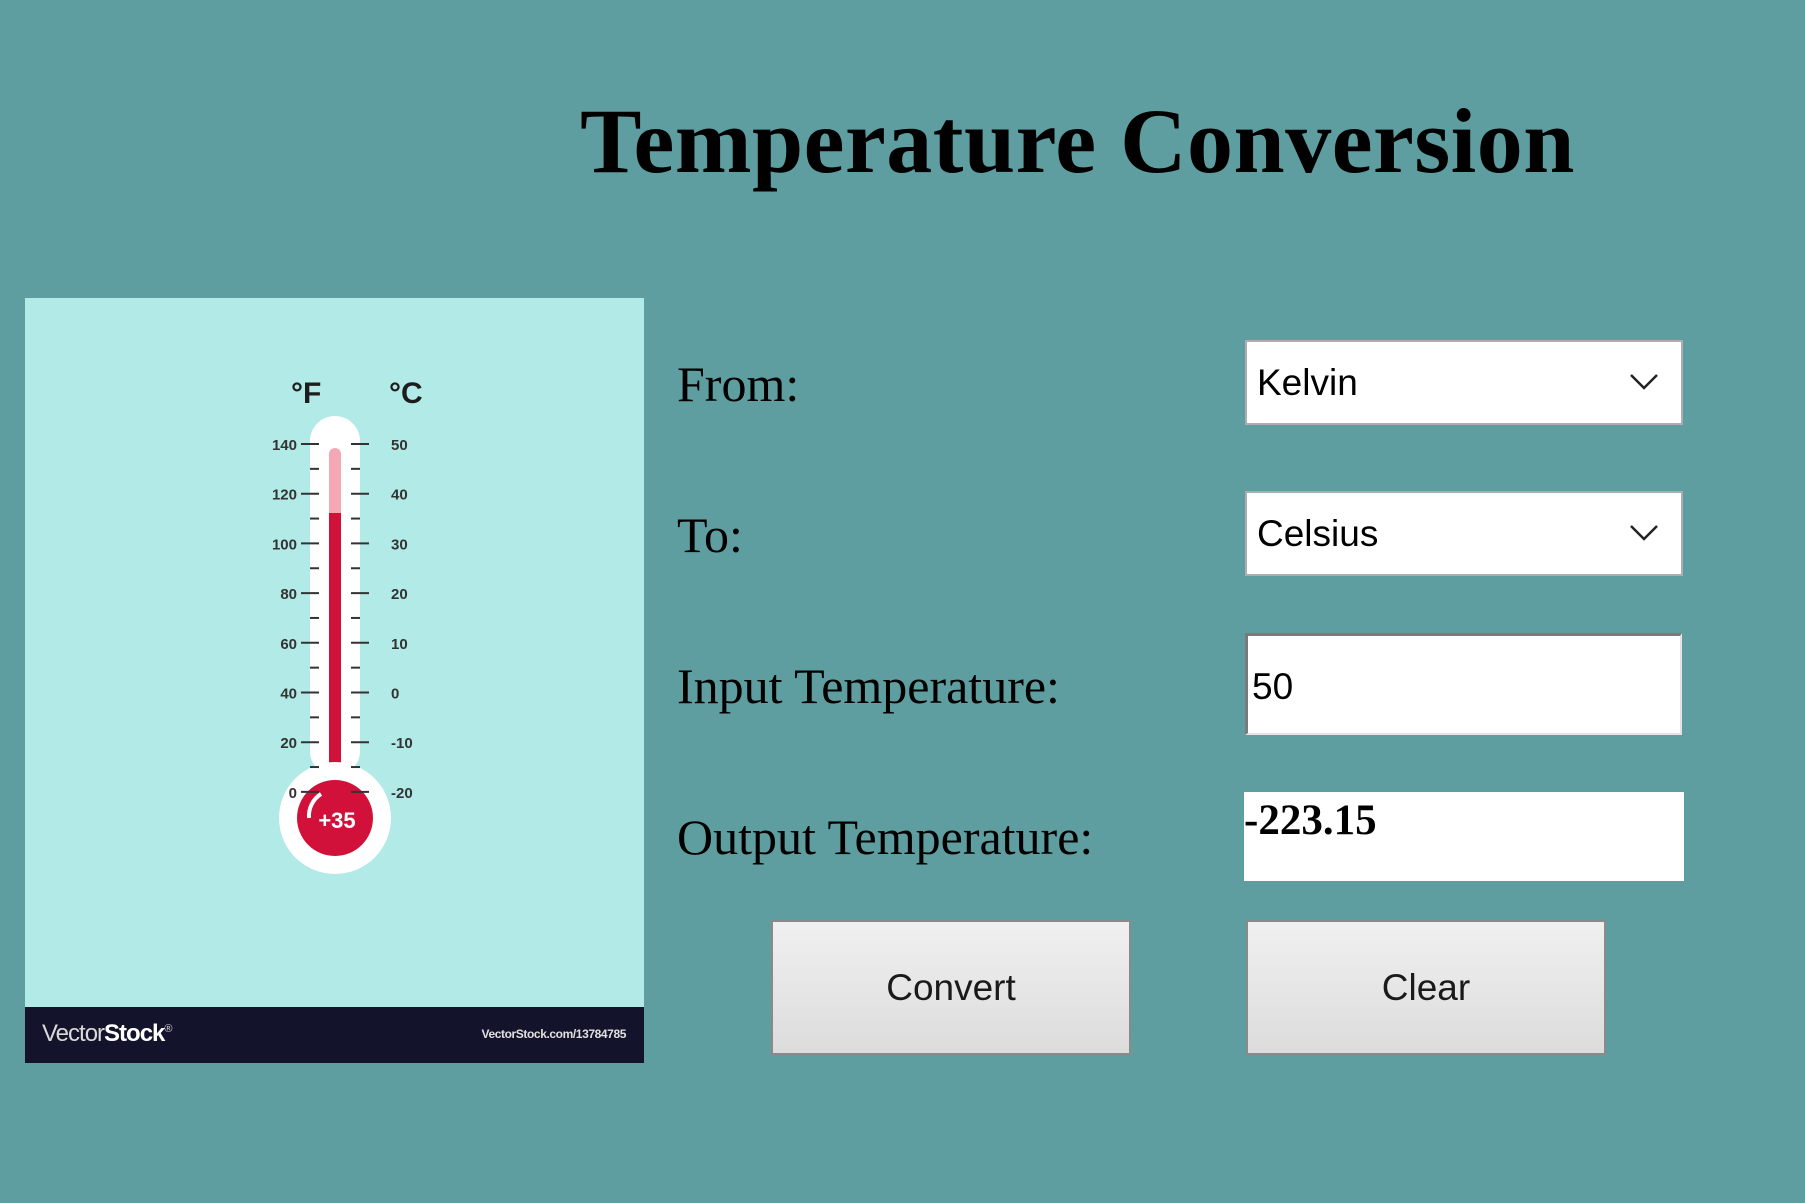 This screenshot has height=1203, width=1805. What do you see at coordinates (399, 594) in the screenshot?
I see `celsius-tick-label: 20` at bounding box center [399, 594].